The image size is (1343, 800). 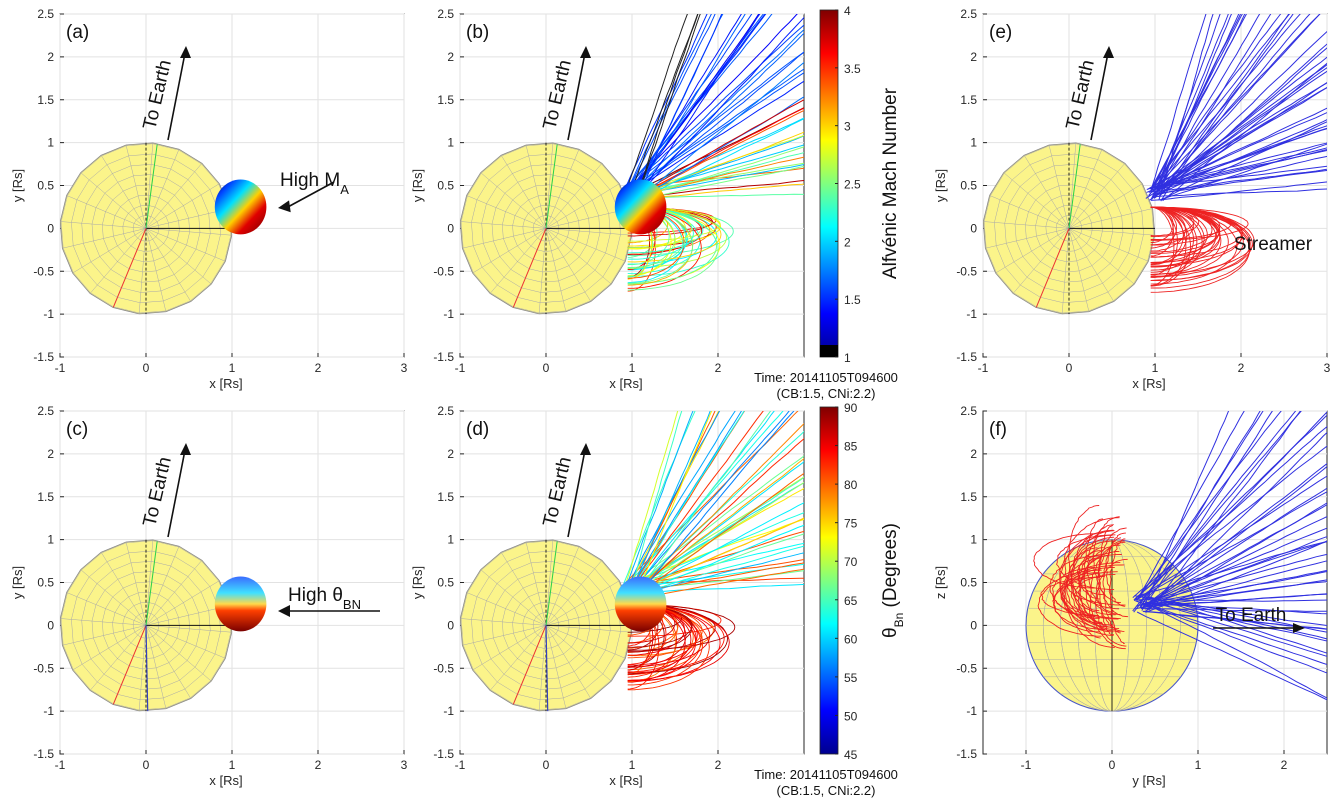 What do you see at coordinates (50, 57) in the screenshot?
I see `y-tick-label: 2` at bounding box center [50, 57].